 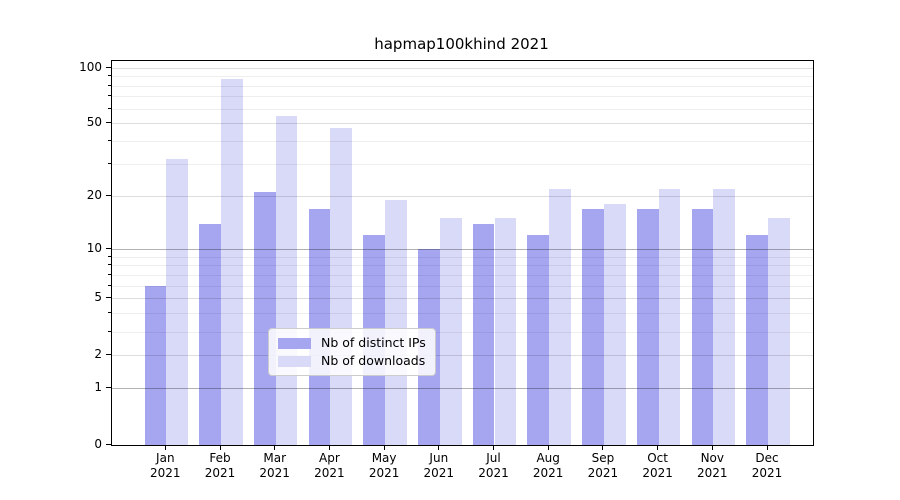 What do you see at coordinates (294, 361) in the screenshot?
I see `legend-swatch-downloads` at bounding box center [294, 361].